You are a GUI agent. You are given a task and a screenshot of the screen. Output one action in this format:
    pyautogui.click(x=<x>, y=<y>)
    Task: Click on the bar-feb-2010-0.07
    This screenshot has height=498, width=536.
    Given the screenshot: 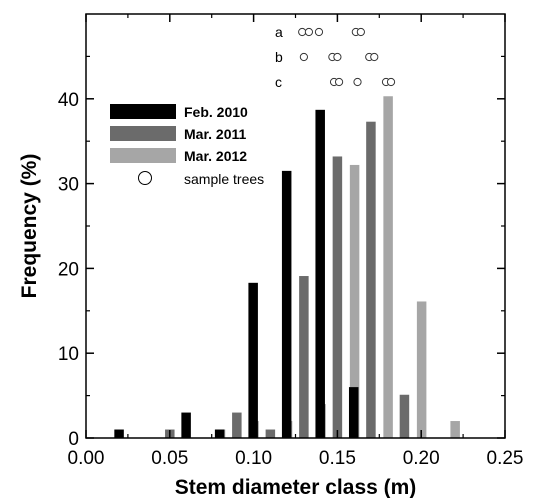 What is the action you would take?
    pyautogui.click(x=186, y=425)
    